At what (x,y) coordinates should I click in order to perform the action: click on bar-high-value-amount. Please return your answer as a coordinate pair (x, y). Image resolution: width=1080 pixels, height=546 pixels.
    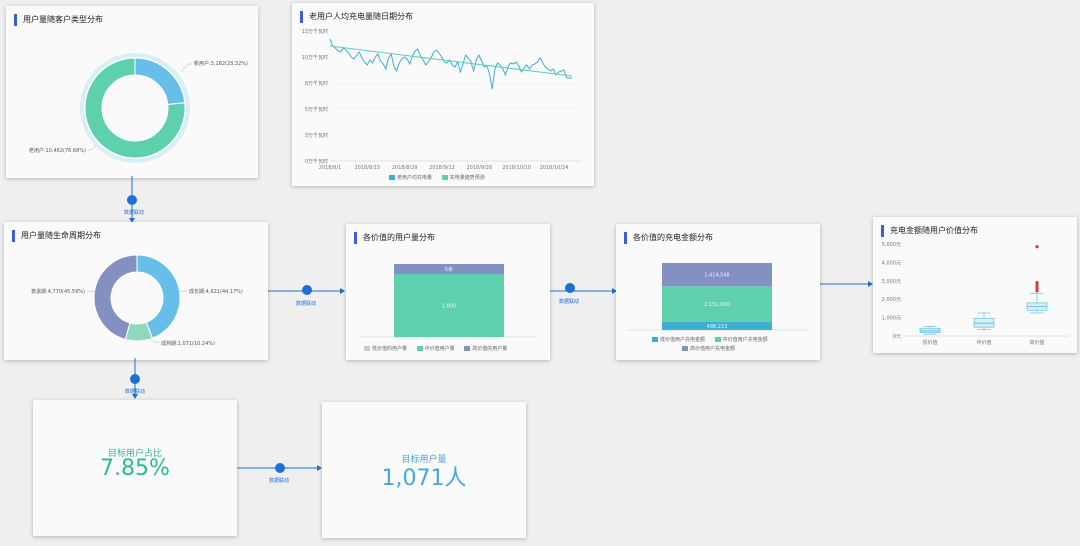
    Looking at the image, I should click on (717, 275).